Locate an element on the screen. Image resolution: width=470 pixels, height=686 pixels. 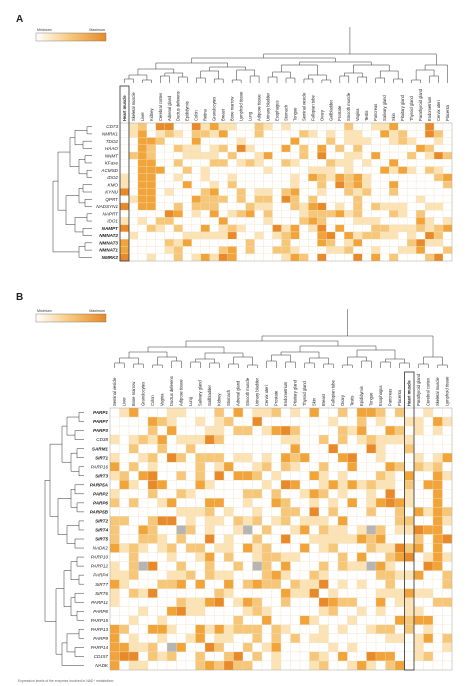
row-label-parp10: PARP10 is located at coordinates (100, 557).